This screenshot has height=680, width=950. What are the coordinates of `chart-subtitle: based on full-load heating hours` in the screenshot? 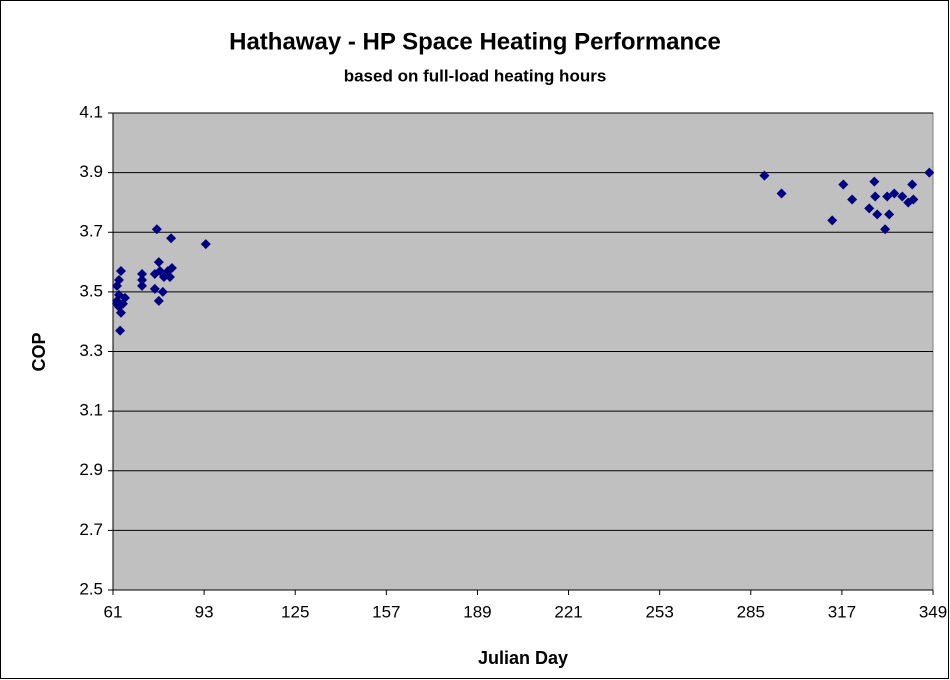 It's located at (475, 75).